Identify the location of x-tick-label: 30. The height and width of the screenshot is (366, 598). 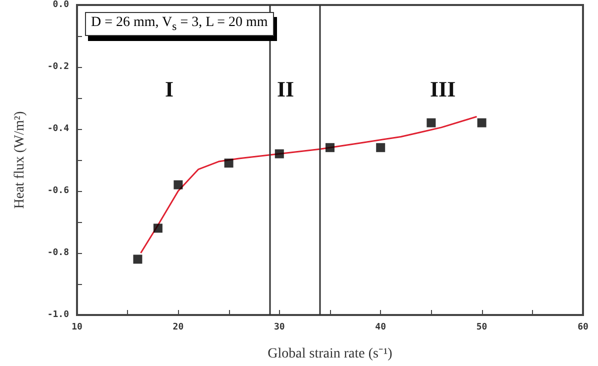
(279, 327).